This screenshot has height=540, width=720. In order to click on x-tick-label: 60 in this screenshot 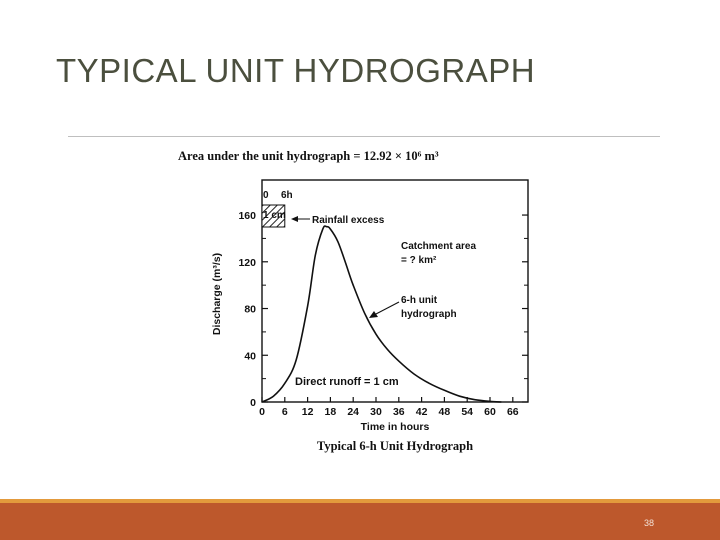, I will do `click(490, 412)`.